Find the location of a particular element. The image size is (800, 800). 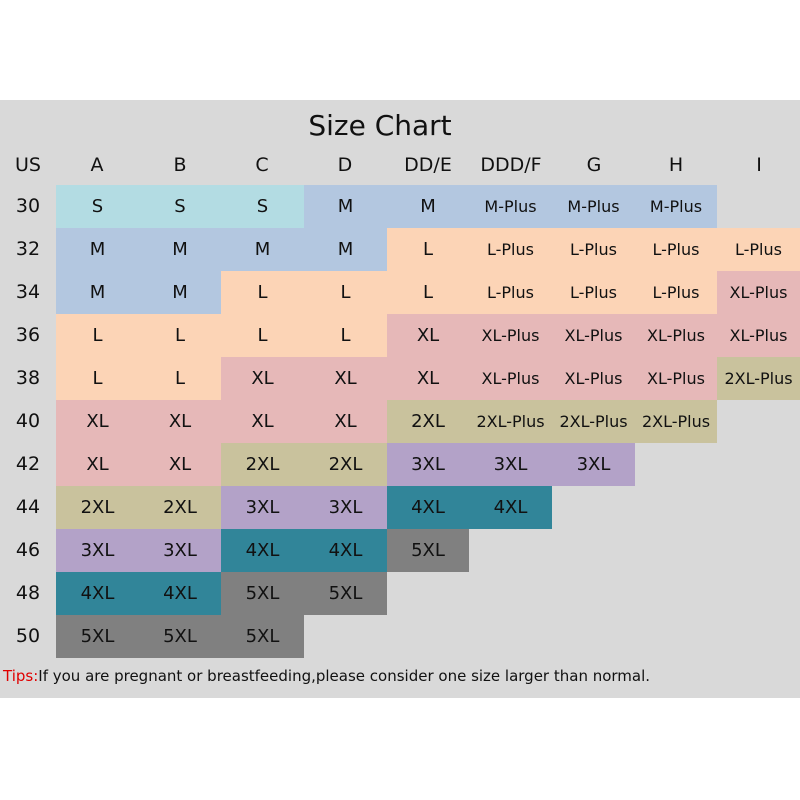

row-label-us: 38 is located at coordinates (28, 378).